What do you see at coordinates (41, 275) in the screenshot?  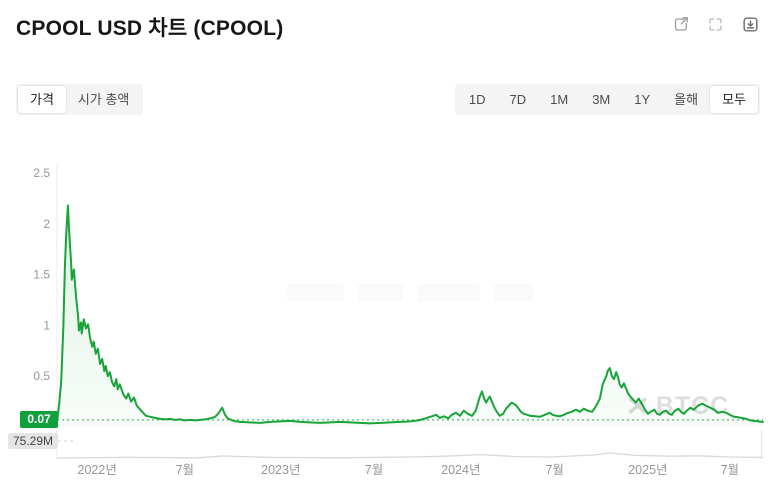 I see `y-axis-tick: 1.5` at bounding box center [41, 275].